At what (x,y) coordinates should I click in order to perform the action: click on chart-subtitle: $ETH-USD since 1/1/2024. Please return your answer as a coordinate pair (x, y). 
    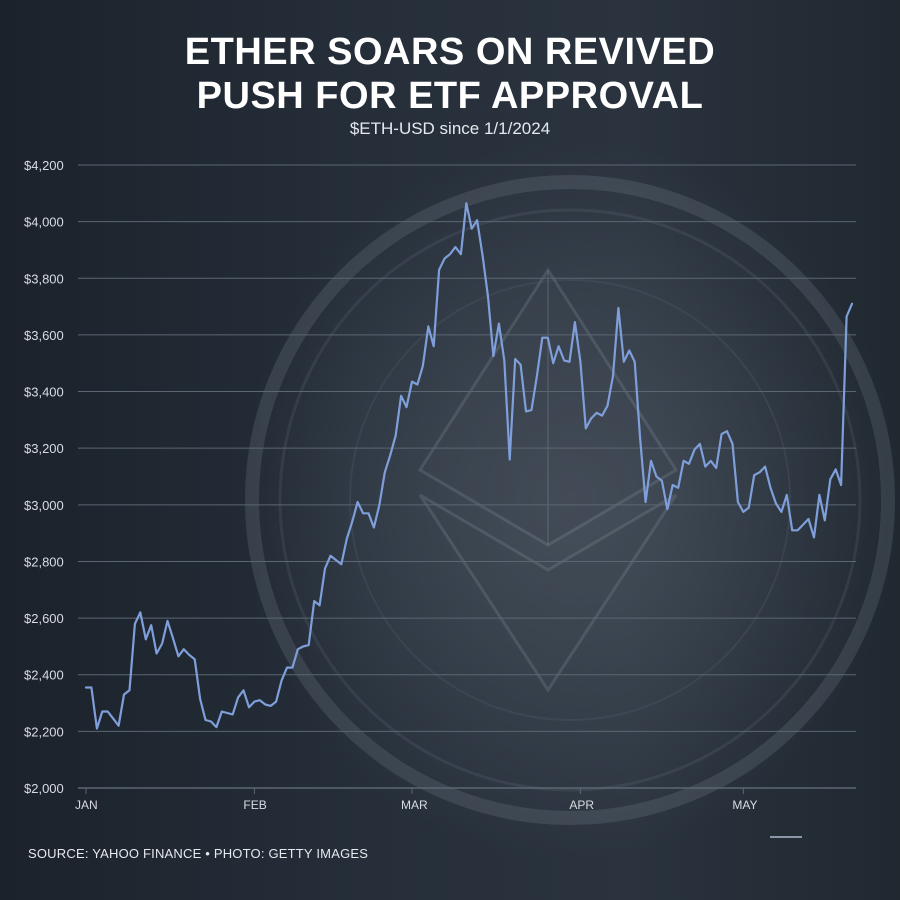
    Looking at the image, I should click on (450, 128).